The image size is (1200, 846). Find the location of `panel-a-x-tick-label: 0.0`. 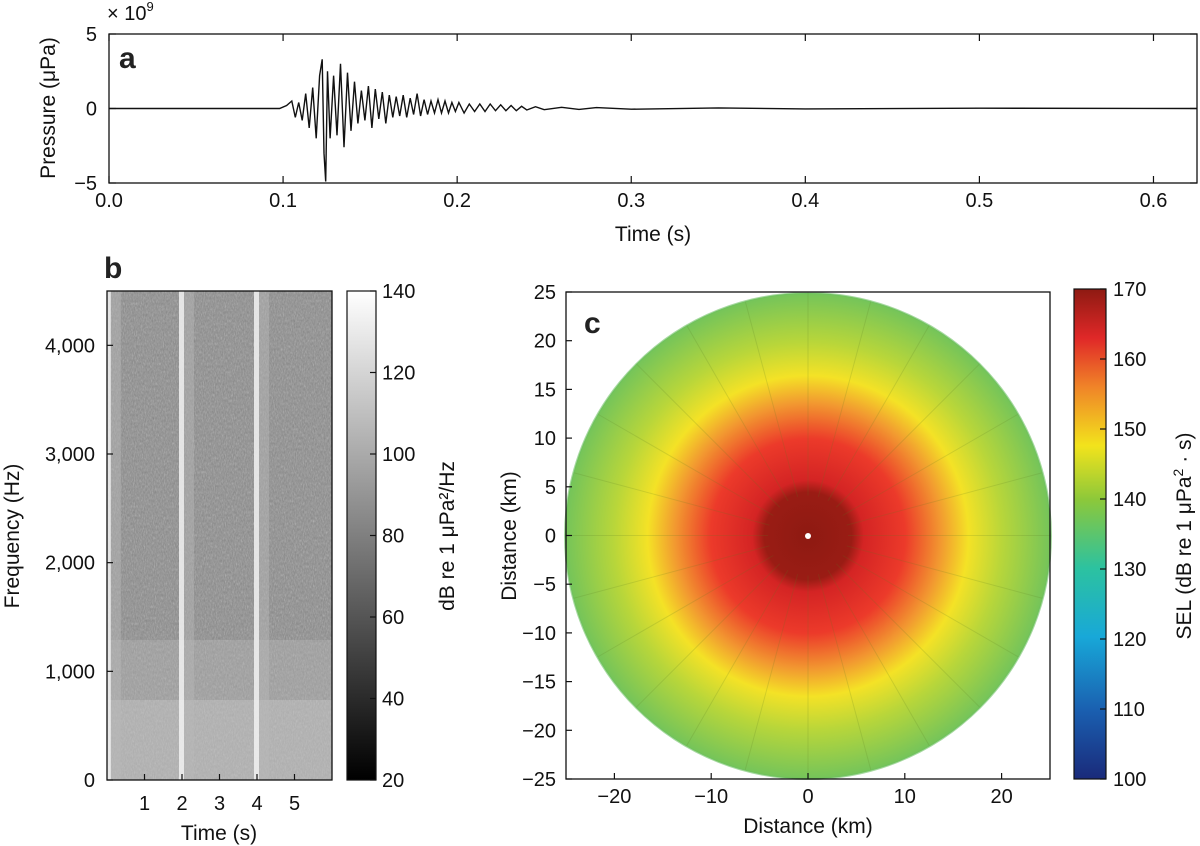

panel-a-x-tick-label: 0.0 is located at coordinates (109, 201).